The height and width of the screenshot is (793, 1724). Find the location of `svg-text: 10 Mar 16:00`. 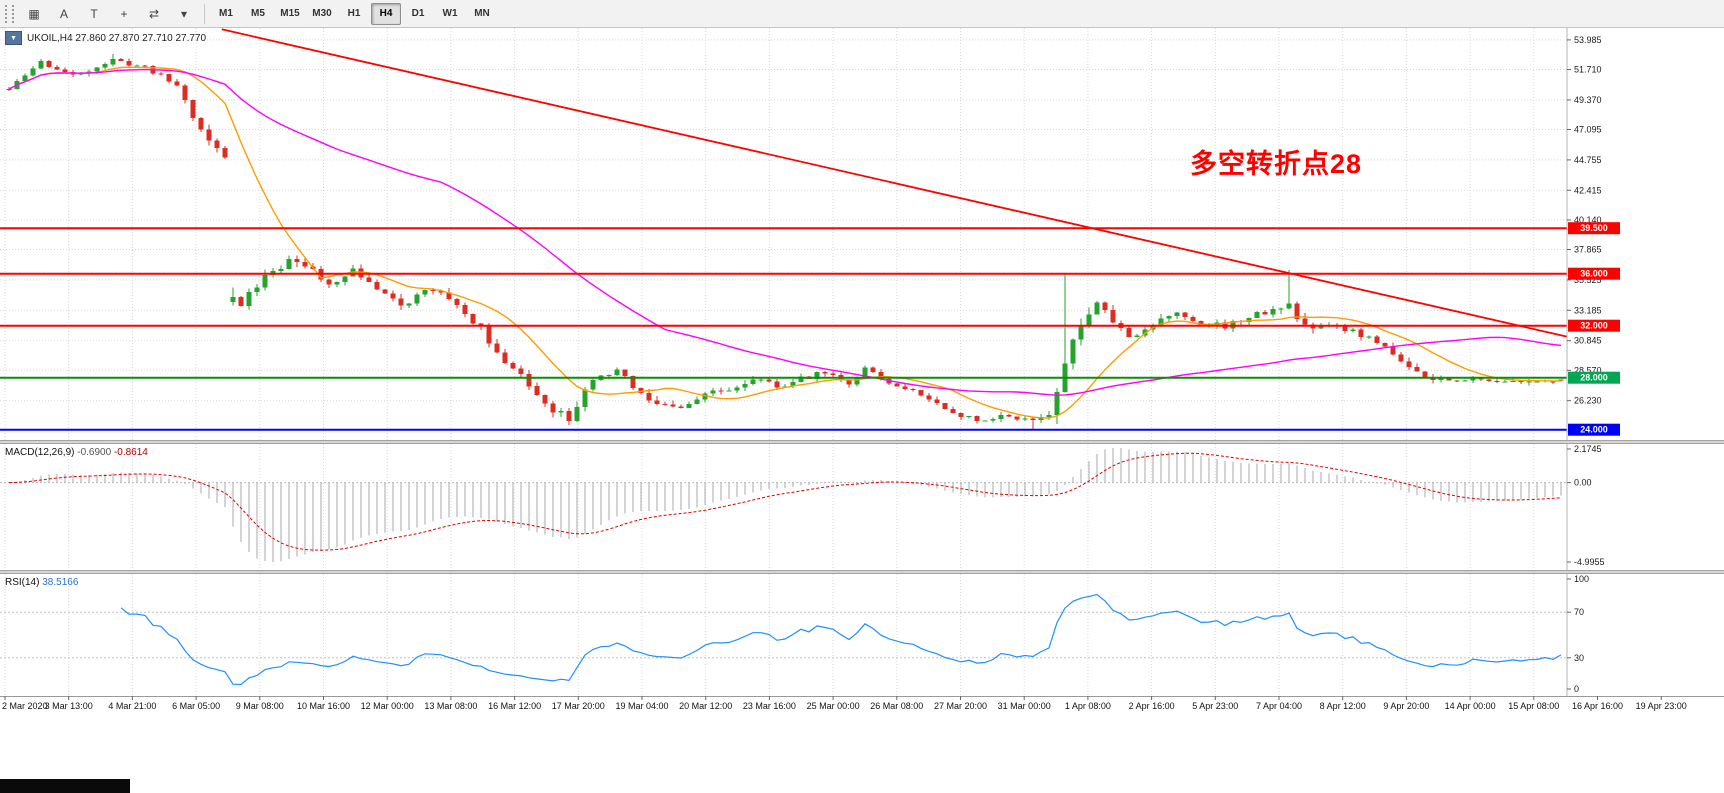

svg-text: 10 Mar 16:00 is located at coordinates (323, 706).